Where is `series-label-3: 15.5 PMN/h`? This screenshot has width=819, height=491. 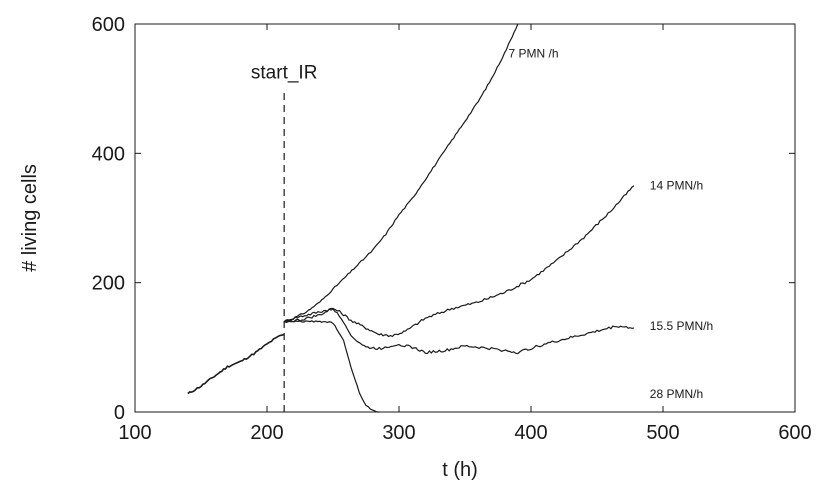
series-label-3: 15.5 PMN/h is located at coordinates (681, 326).